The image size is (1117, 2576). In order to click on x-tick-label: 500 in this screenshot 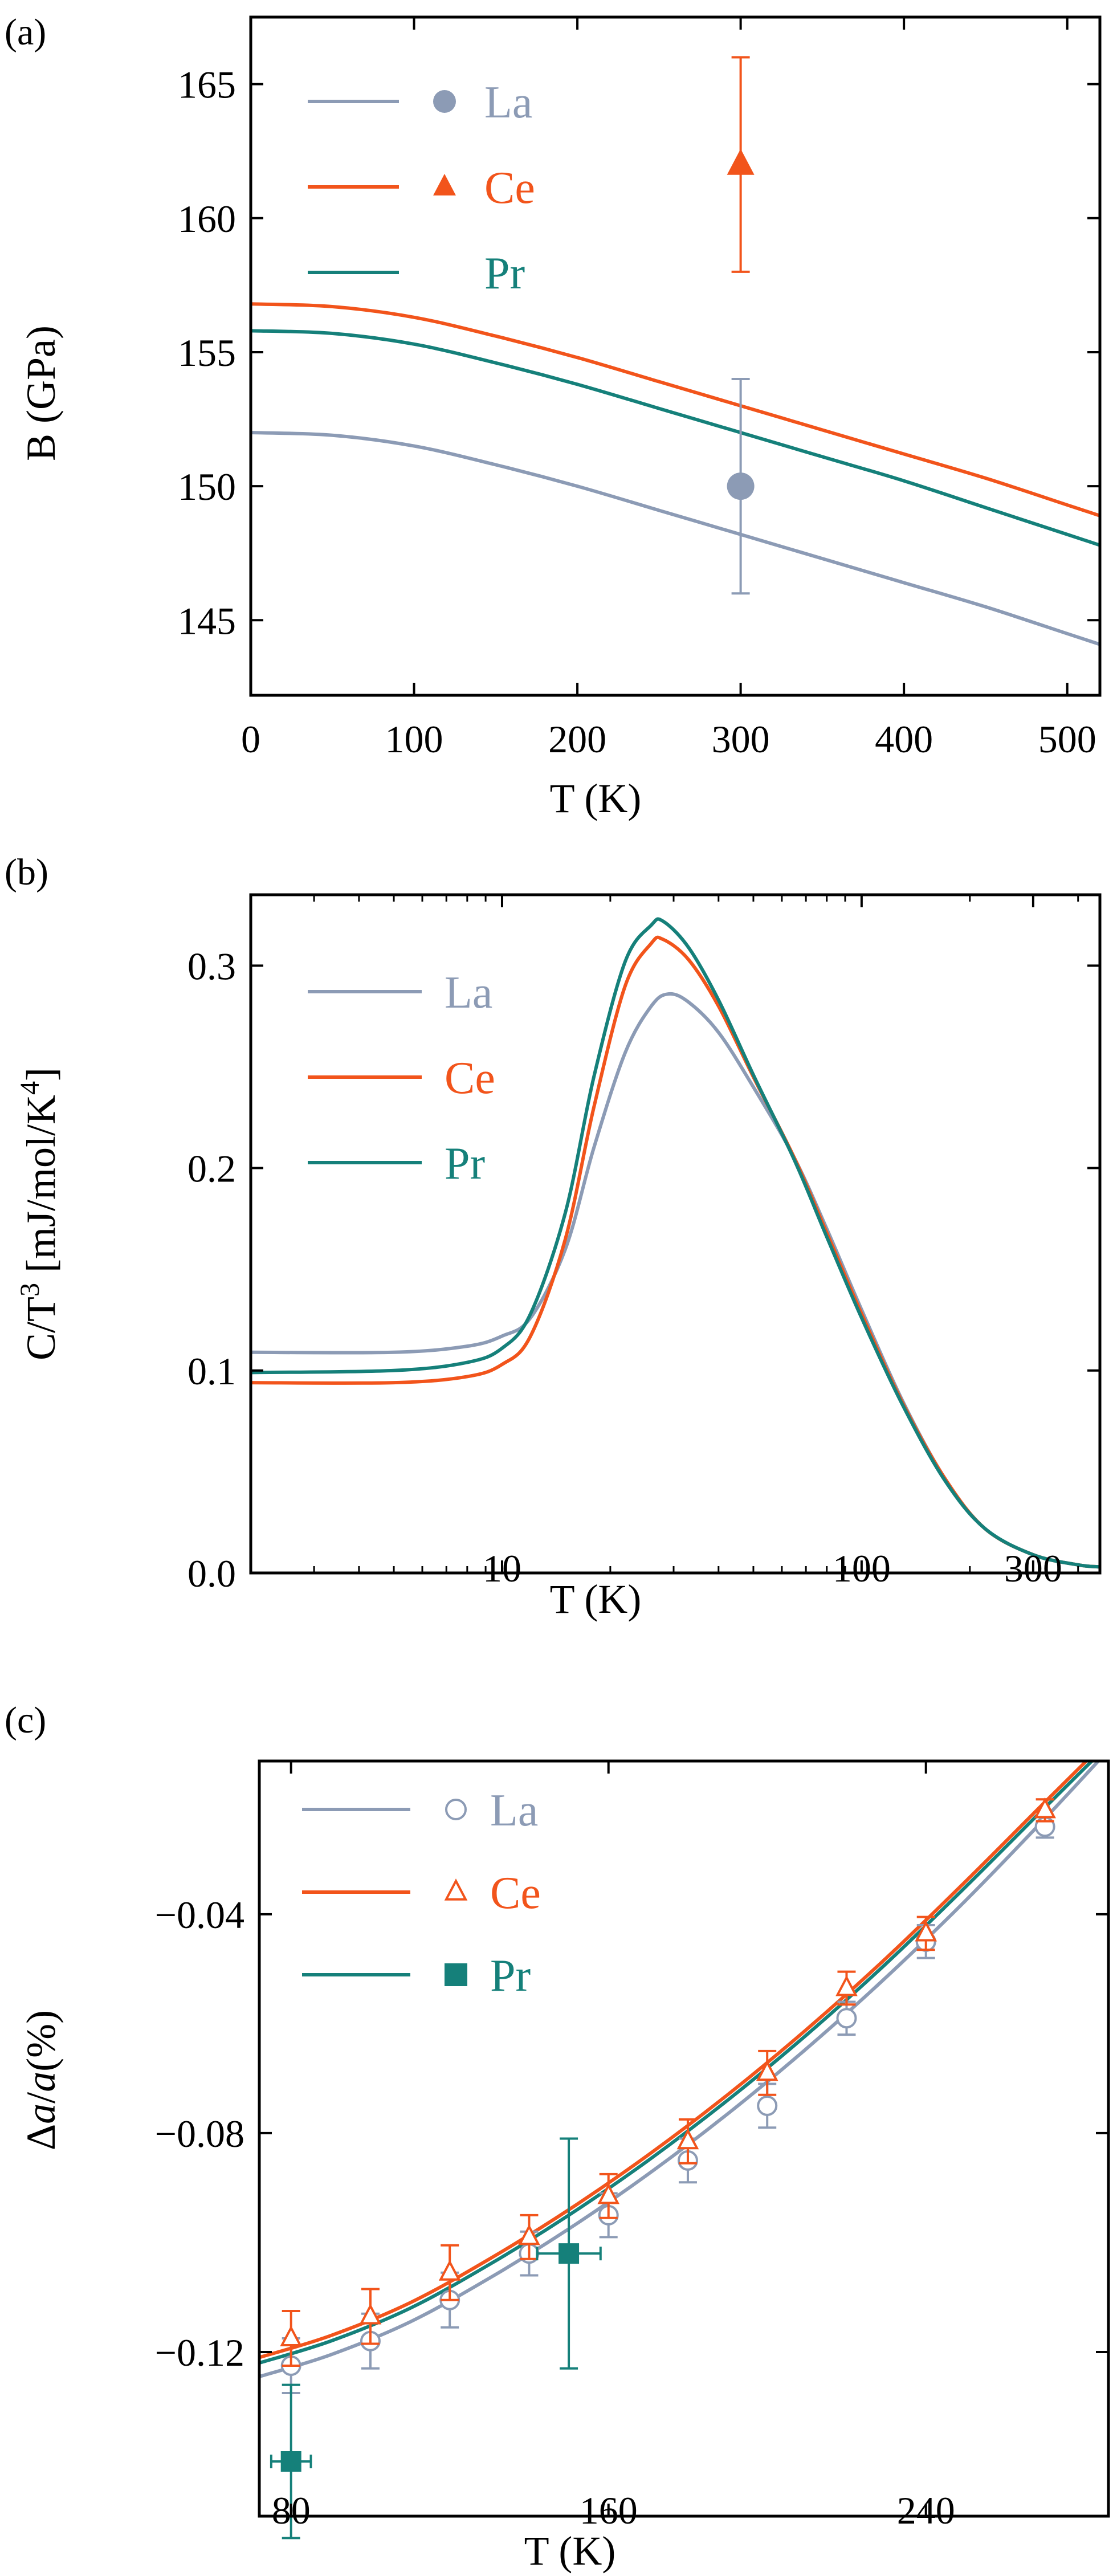, I will do `click(1067, 739)`.